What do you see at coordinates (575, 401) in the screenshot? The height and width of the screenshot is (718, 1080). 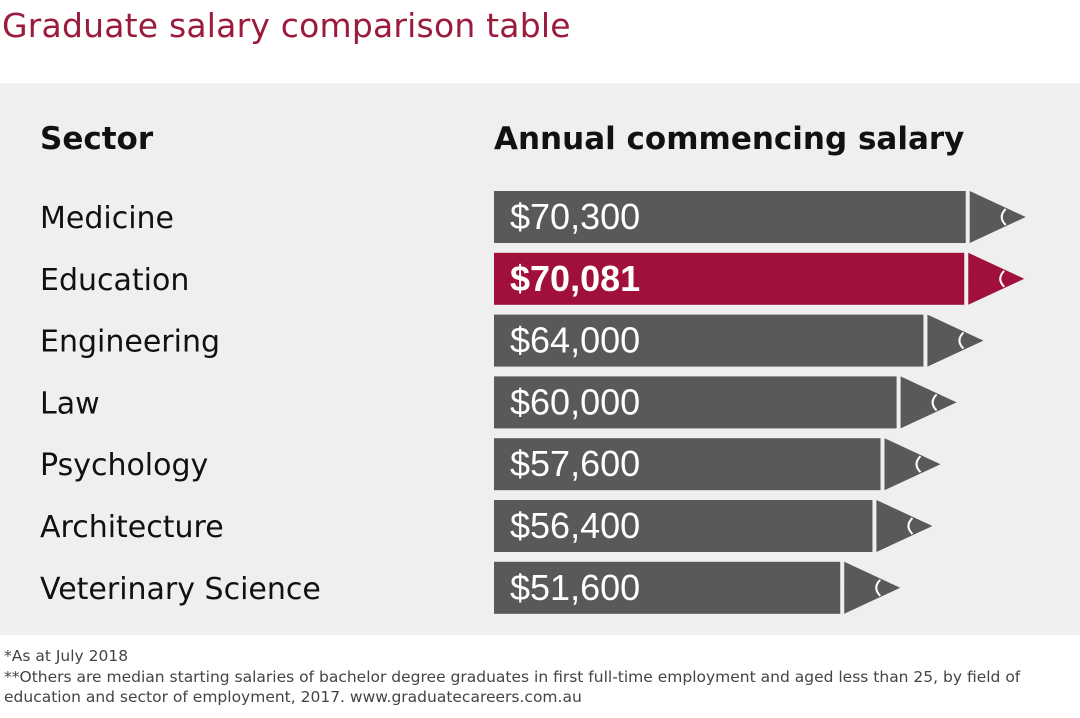 I see `value-label-law: $60,000` at bounding box center [575, 401].